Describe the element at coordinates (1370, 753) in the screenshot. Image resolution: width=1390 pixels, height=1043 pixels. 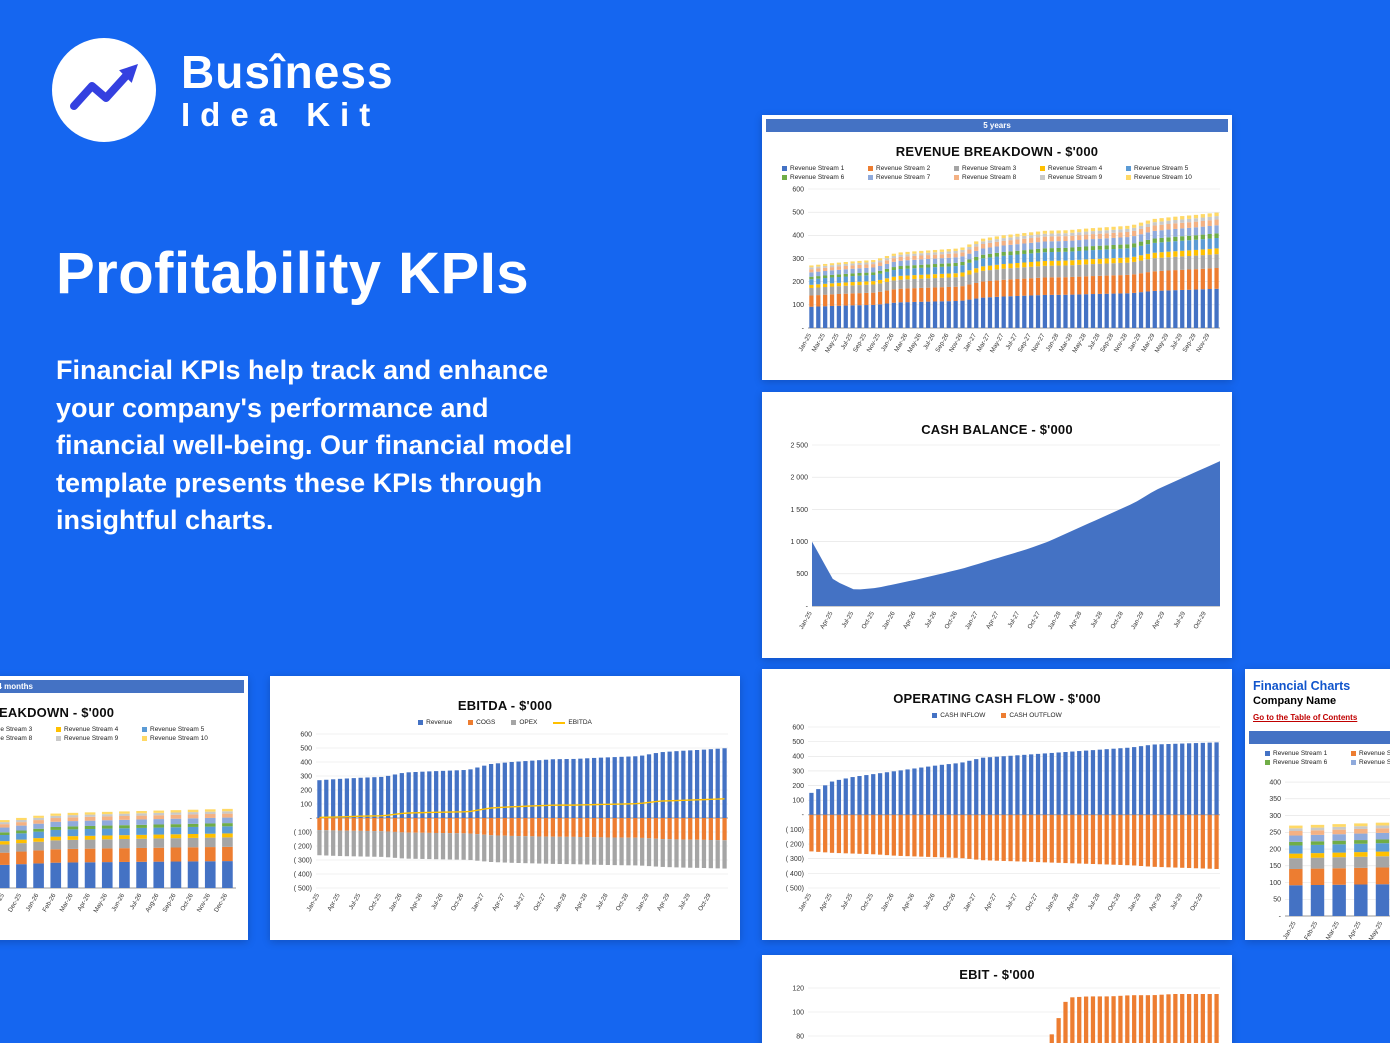
I see `legend-item: Revenue Stream 2` at that location.